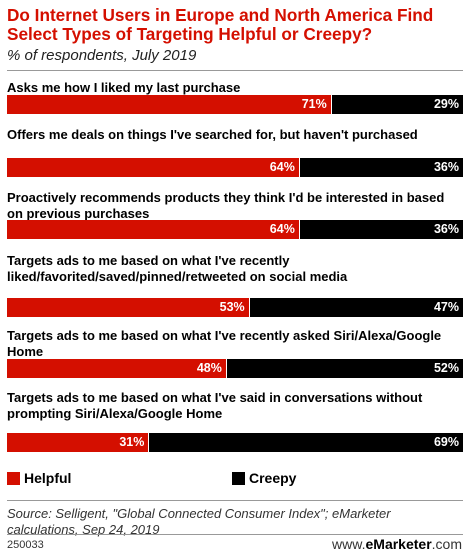  Describe the element at coordinates (446, 544) in the screenshot. I see `site-suffix: .com` at that location.